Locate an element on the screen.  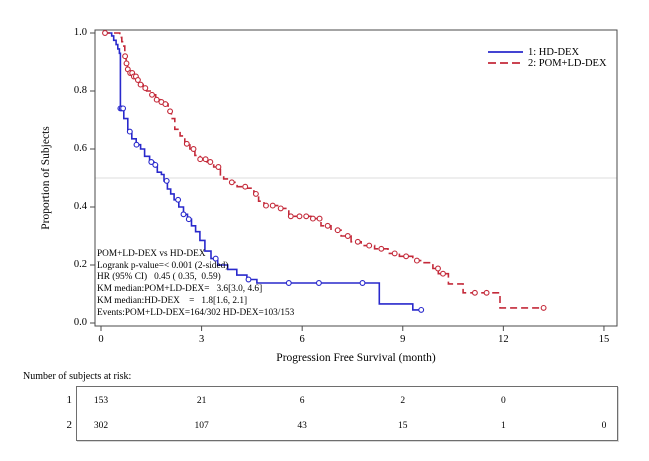
x-tick-label: 15 is located at coordinates (604, 339).